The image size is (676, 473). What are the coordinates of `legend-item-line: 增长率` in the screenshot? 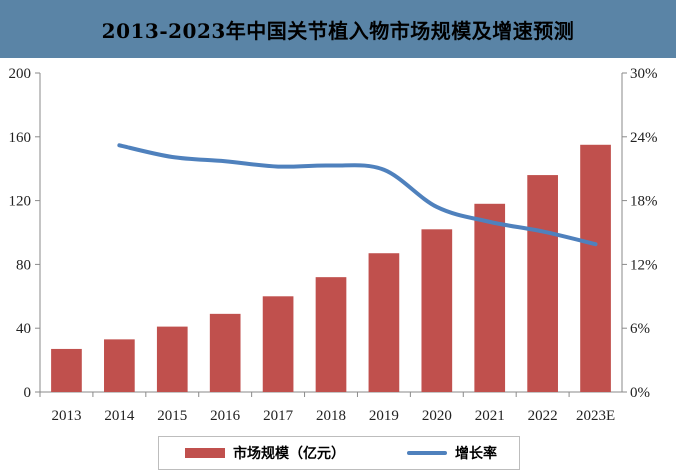 It's located at (421, 453).